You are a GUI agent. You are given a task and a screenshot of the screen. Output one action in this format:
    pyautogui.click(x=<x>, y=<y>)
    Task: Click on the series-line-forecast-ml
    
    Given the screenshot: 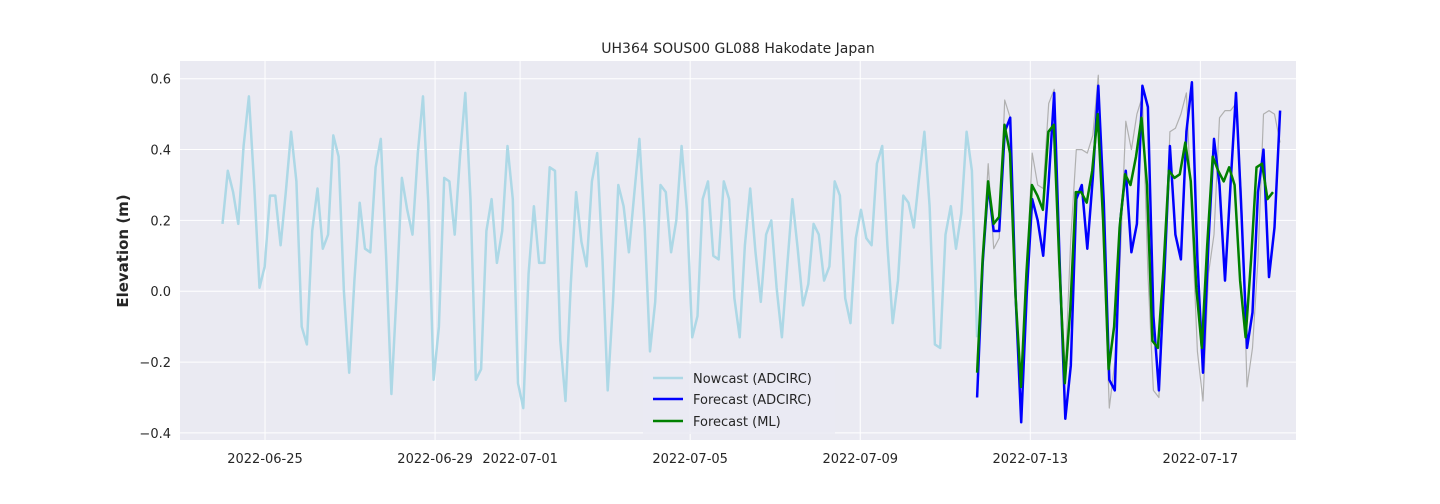 What is the action you would take?
    pyautogui.click(x=1124, y=250)
    